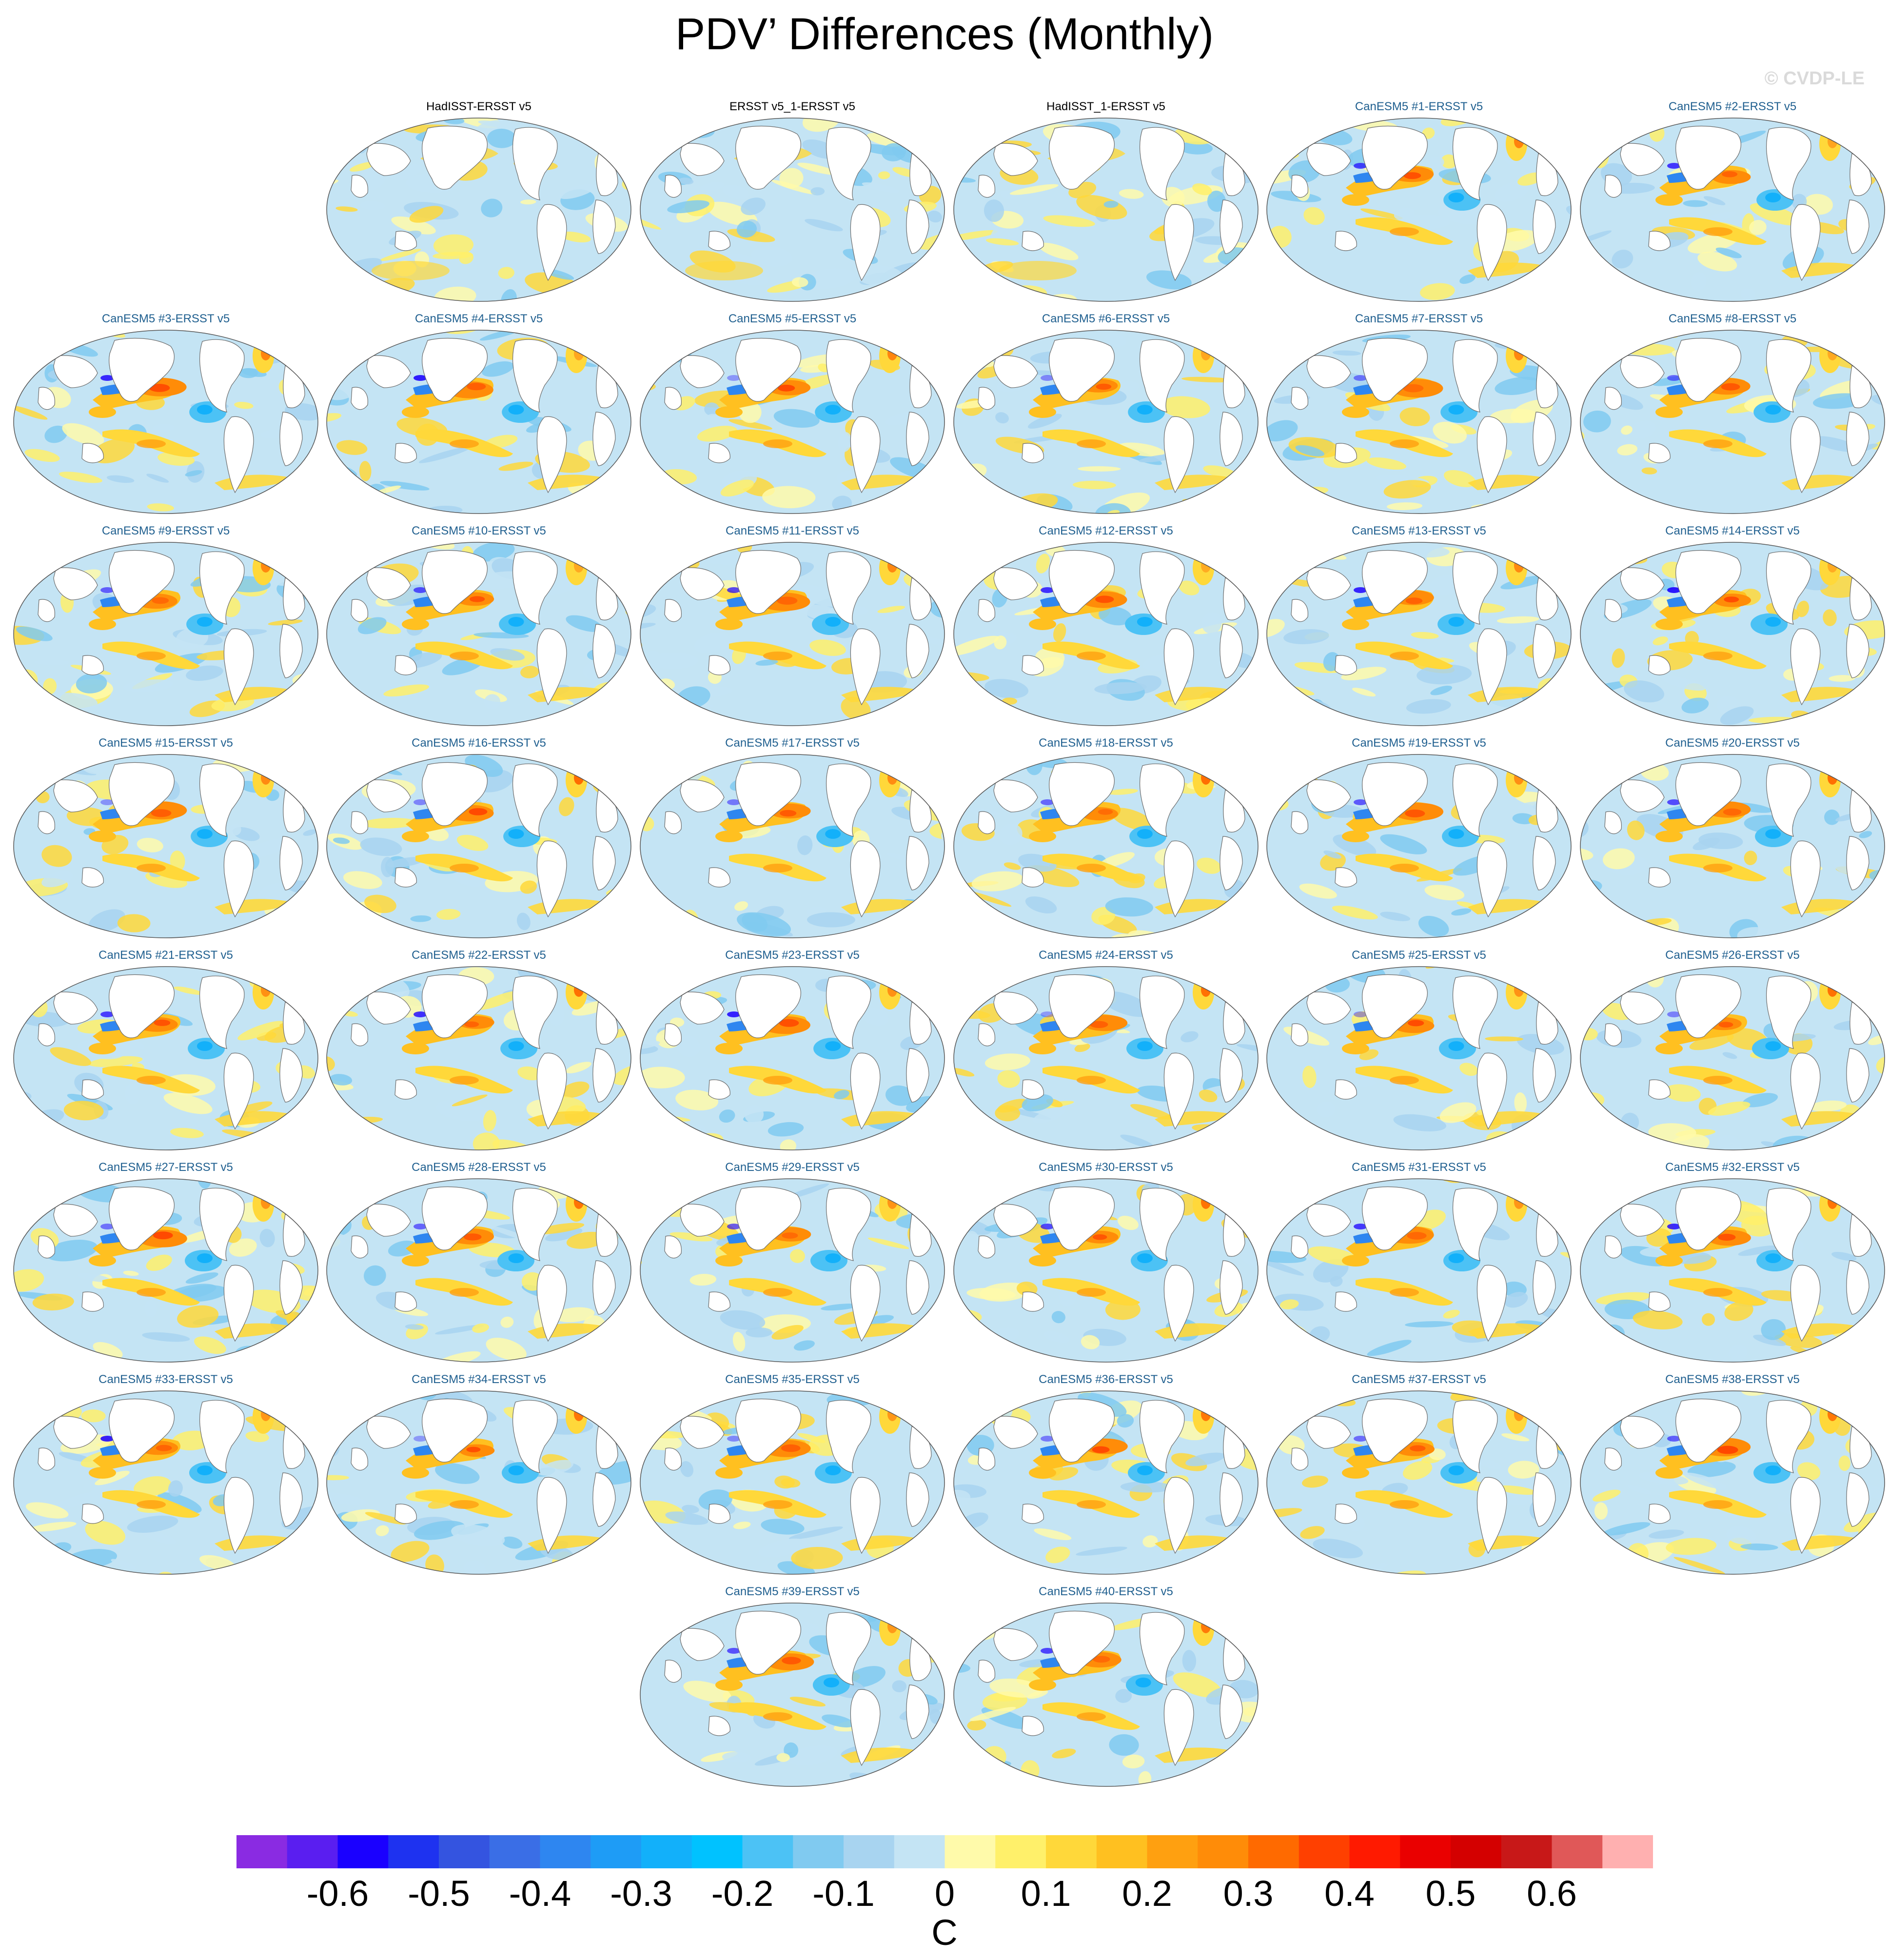  I want to click on panel-title: CanESM5 #2-ERSST v5, so click(1732, 106).